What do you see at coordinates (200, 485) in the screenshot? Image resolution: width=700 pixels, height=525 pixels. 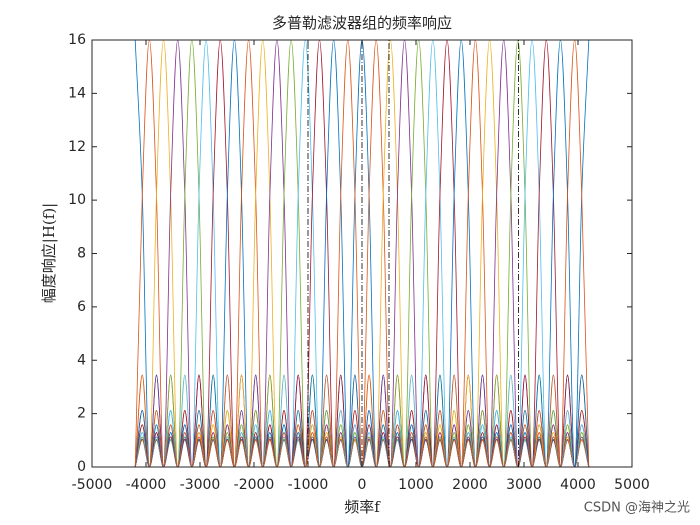 I see `x-tick-label: -3000` at bounding box center [200, 485].